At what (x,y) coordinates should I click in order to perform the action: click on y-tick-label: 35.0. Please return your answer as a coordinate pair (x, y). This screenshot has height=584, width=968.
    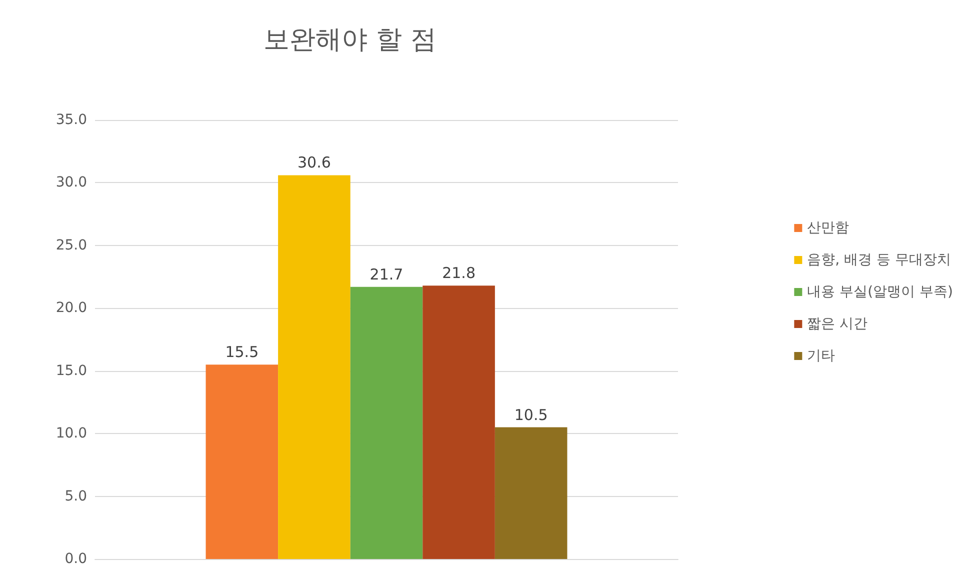
    Looking at the image, I should click on (71, 120).